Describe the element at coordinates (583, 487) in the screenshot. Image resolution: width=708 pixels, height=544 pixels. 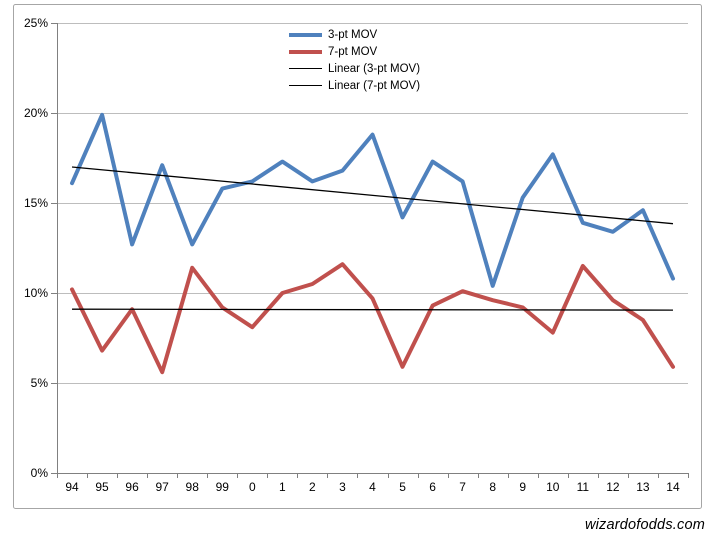
I see `x-tick-label: 11` at that location.